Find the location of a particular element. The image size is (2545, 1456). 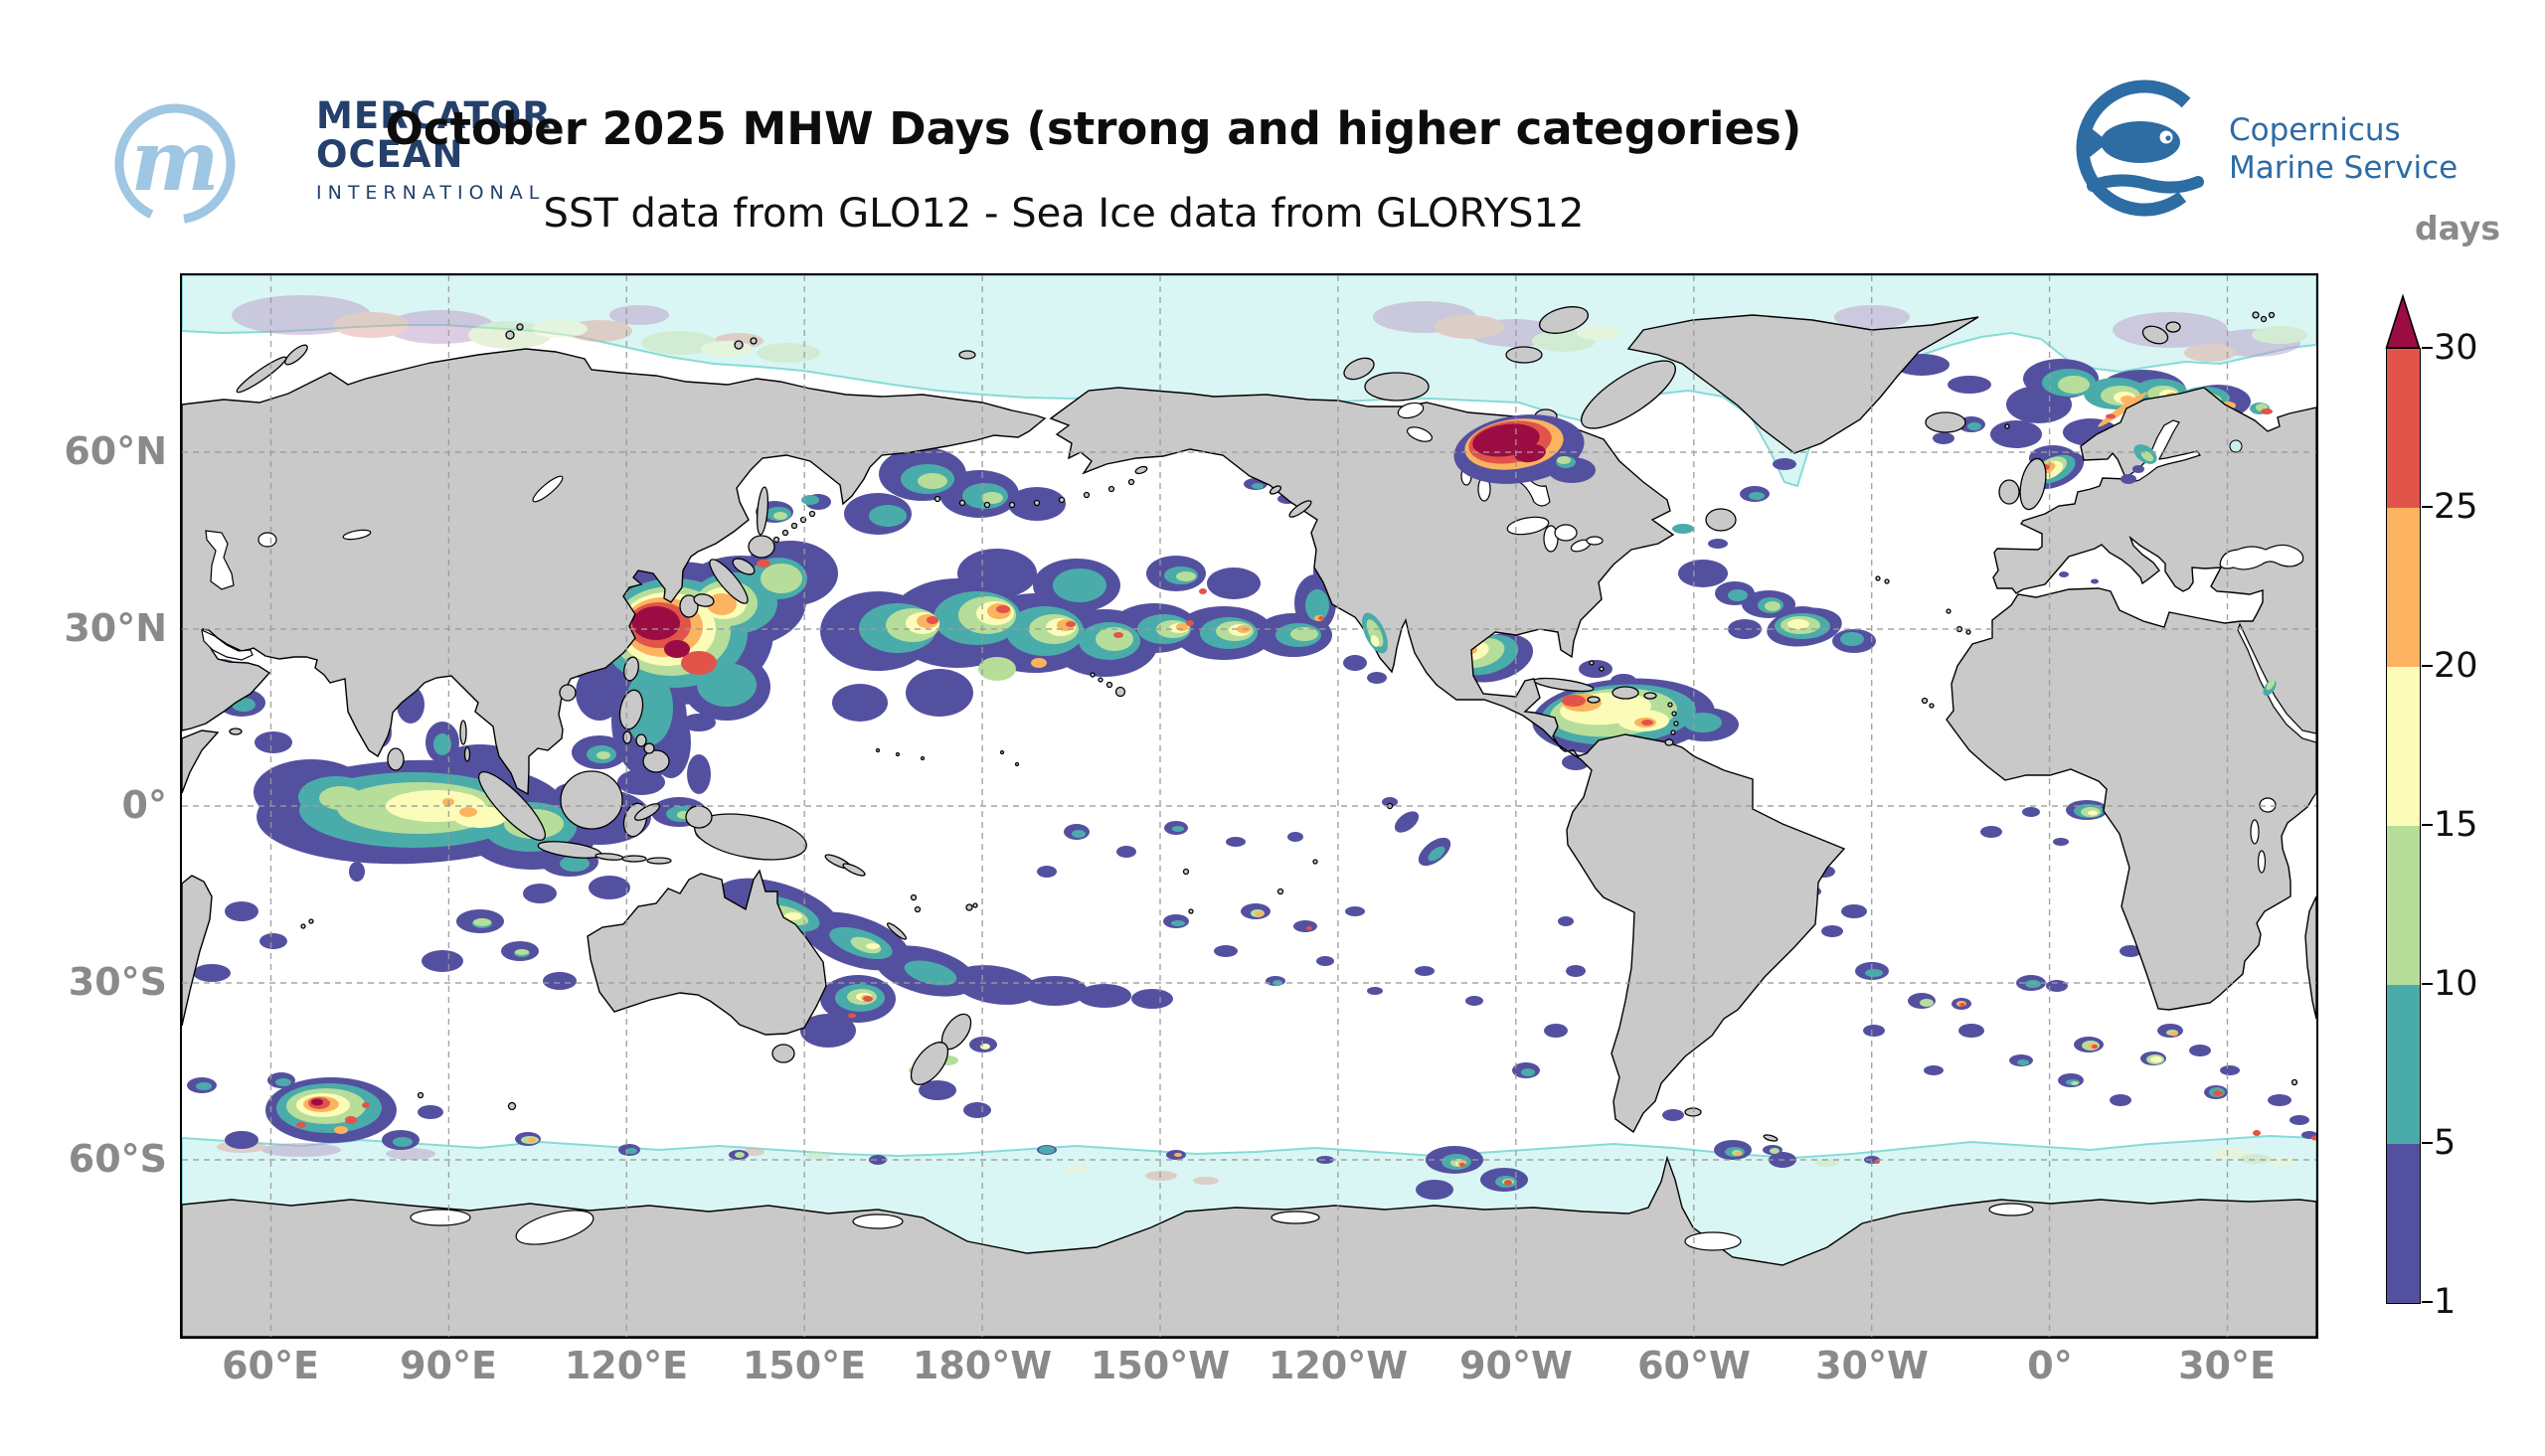

new-caledonia is located at coordinates (897, 931).